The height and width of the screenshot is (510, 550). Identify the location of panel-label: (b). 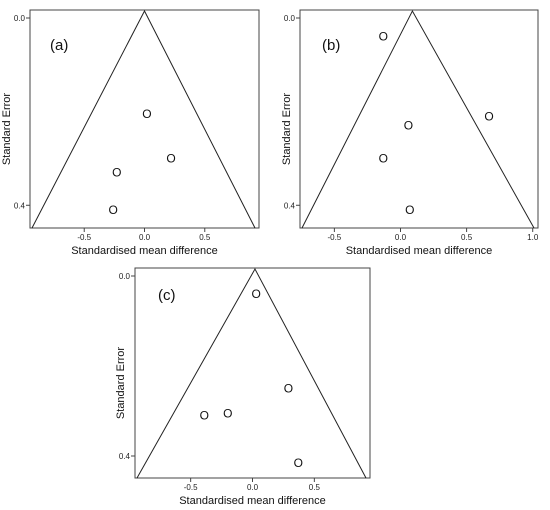
(331, 45).